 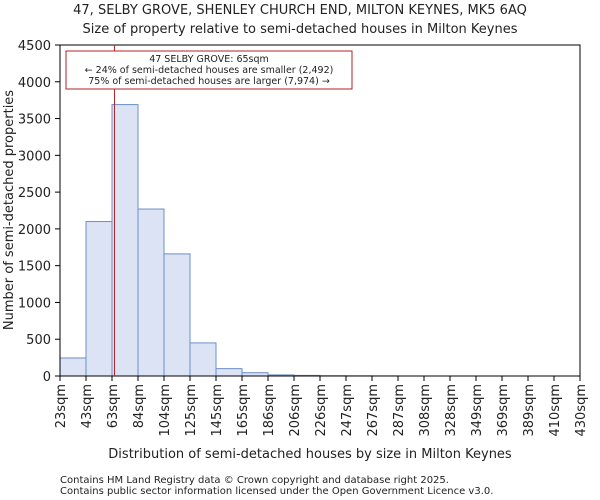 I want to click on x-tick-label: 267sqm, so click(x=373, y=410).